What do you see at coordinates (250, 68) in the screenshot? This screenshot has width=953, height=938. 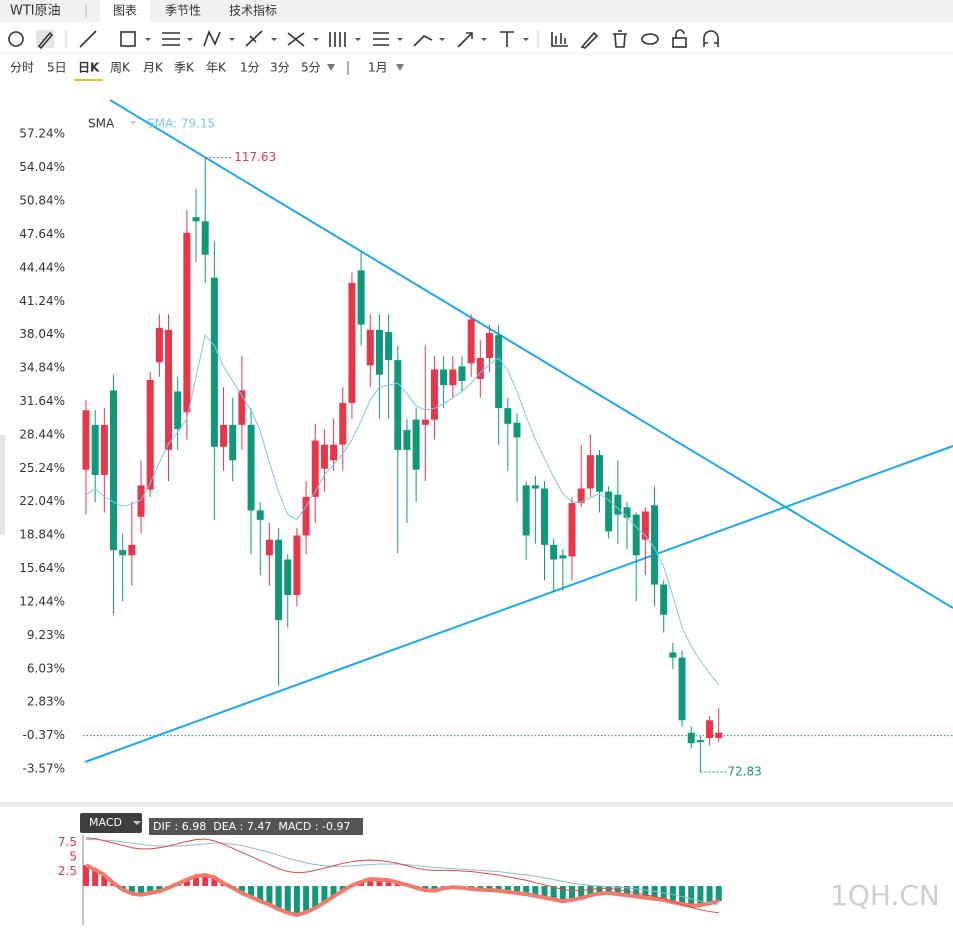 I see `period: 1分` at bounding box center [250, 68].